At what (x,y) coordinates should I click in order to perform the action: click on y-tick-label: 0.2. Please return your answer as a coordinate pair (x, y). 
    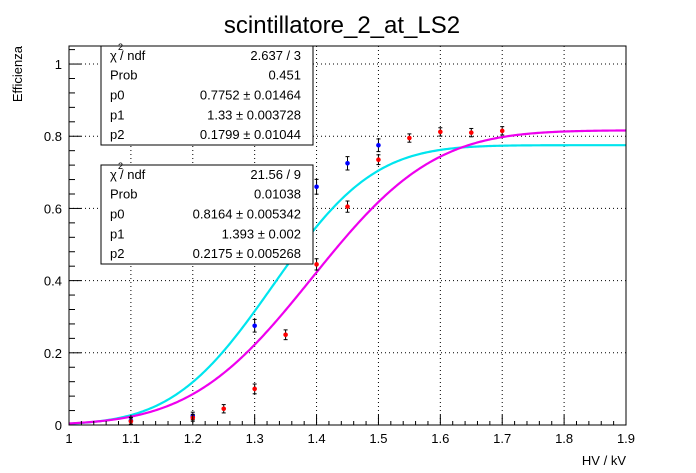
    Looking at the image, I should click on (53, 353).